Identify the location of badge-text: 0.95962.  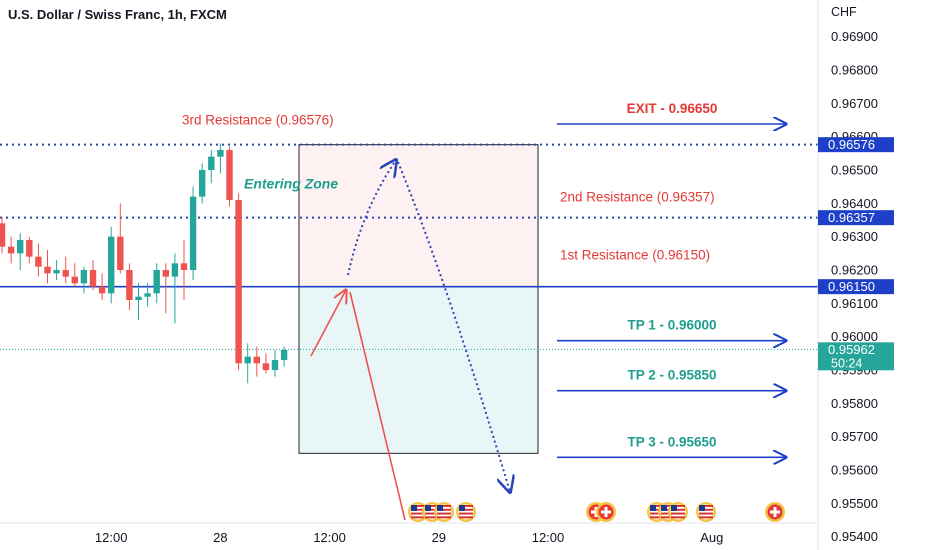
(851, 349).